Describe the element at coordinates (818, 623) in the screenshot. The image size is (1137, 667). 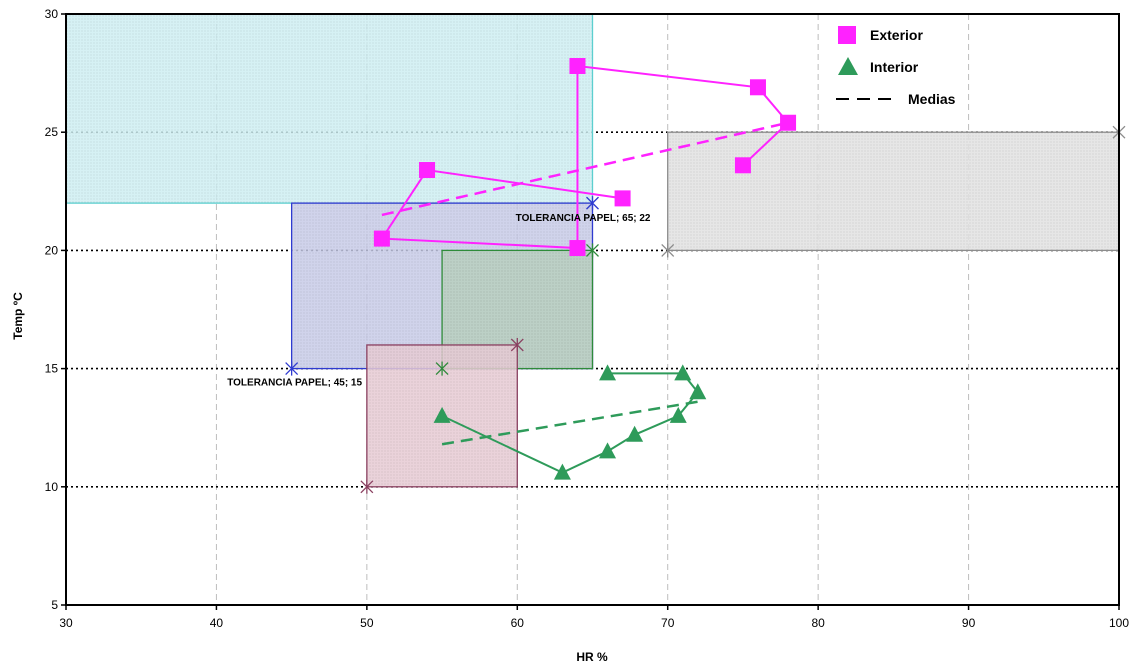
I see `x-tick-label-80: 80` at that location.